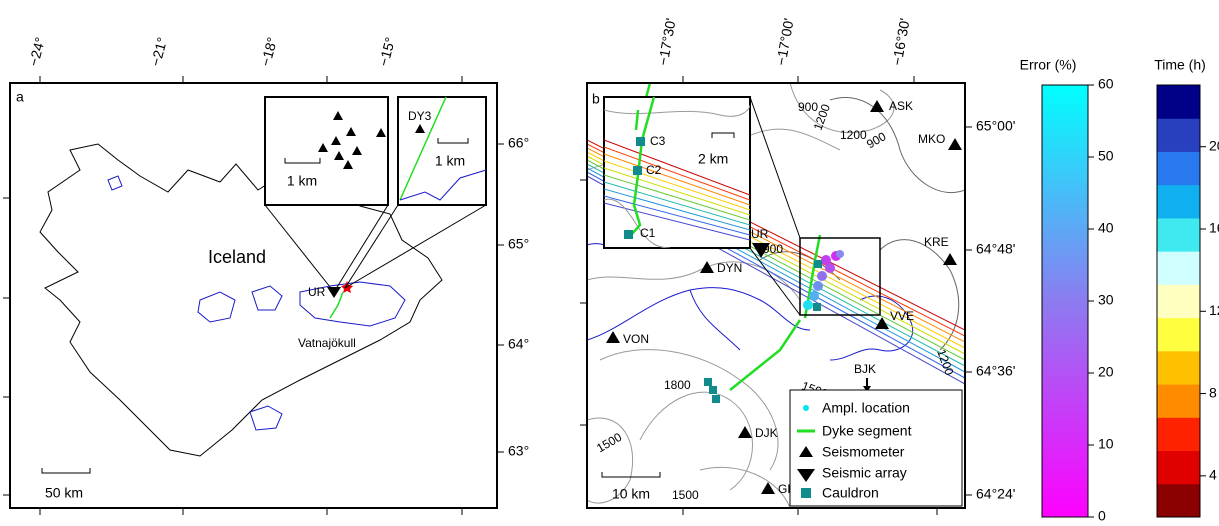 The image size is (1219, 526). What do you see at coordinates (420, 116) in the screenshot?
I see `station-label: DY3` at bounding box center [420, 116].